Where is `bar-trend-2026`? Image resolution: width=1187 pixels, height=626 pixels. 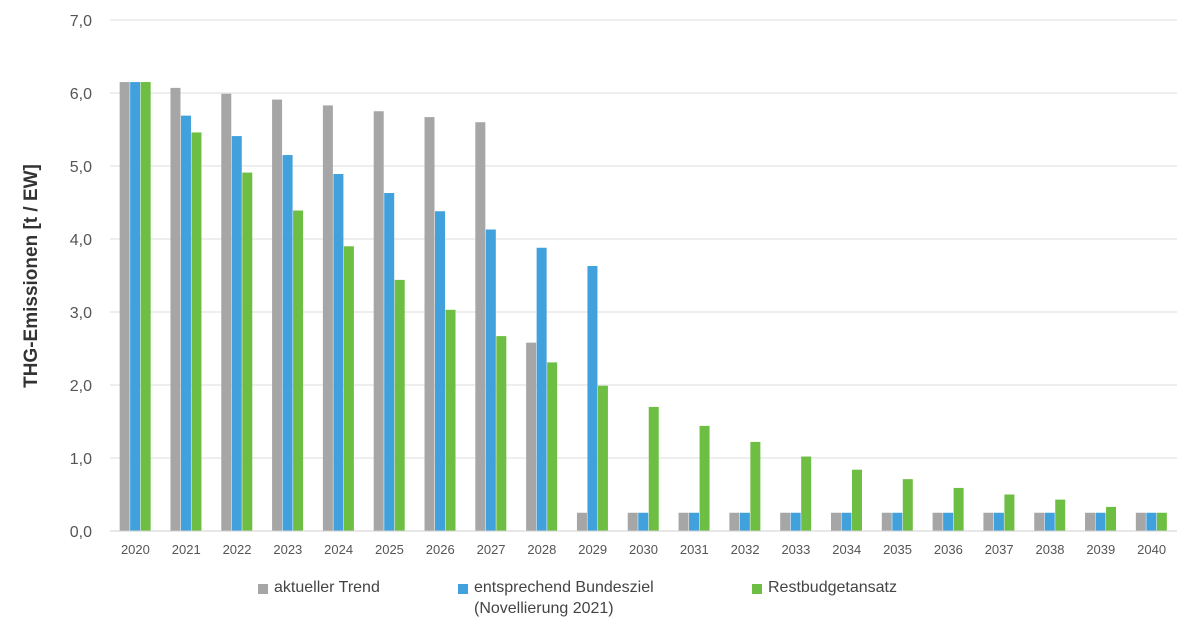 bar-trend-2026 is located at coordinates (429, 324).